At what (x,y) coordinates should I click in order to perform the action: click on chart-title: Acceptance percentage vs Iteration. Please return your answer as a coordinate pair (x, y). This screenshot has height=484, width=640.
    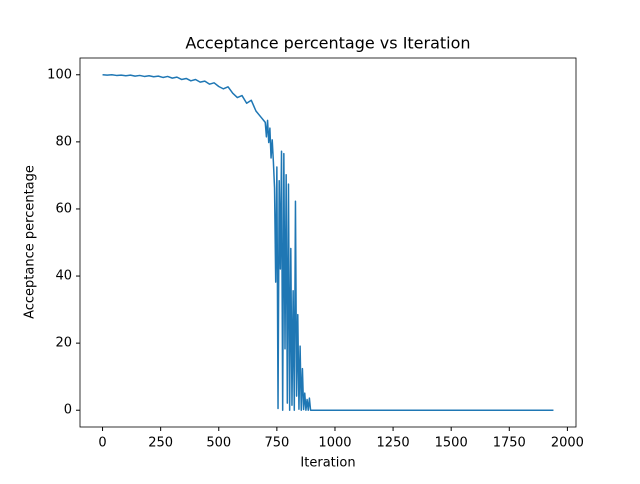
    Looking at the image, I should click on (327, 43).